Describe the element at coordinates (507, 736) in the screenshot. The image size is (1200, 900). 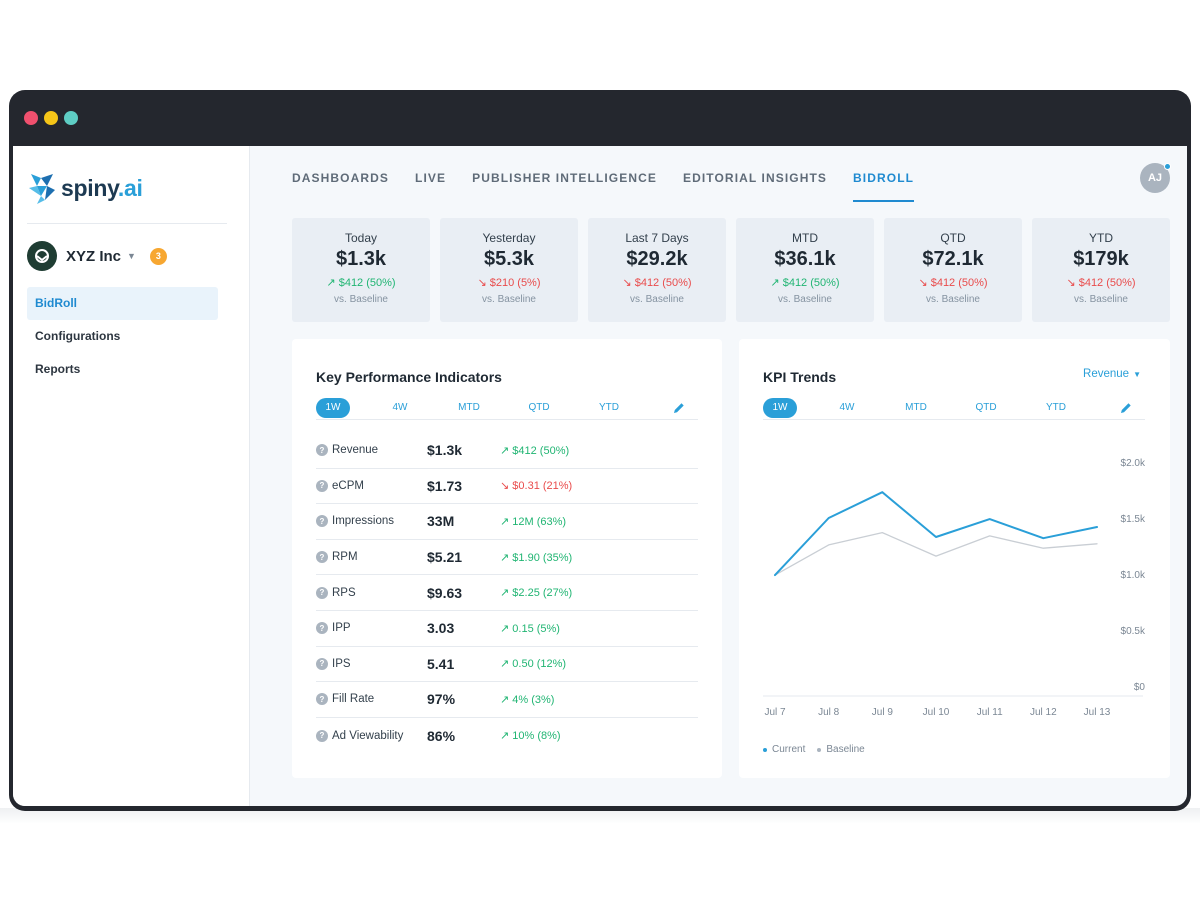
I see `kpi-row-ad-viewability: ? Ad Viewability 86% ↗ 10% (8%)` at that location.